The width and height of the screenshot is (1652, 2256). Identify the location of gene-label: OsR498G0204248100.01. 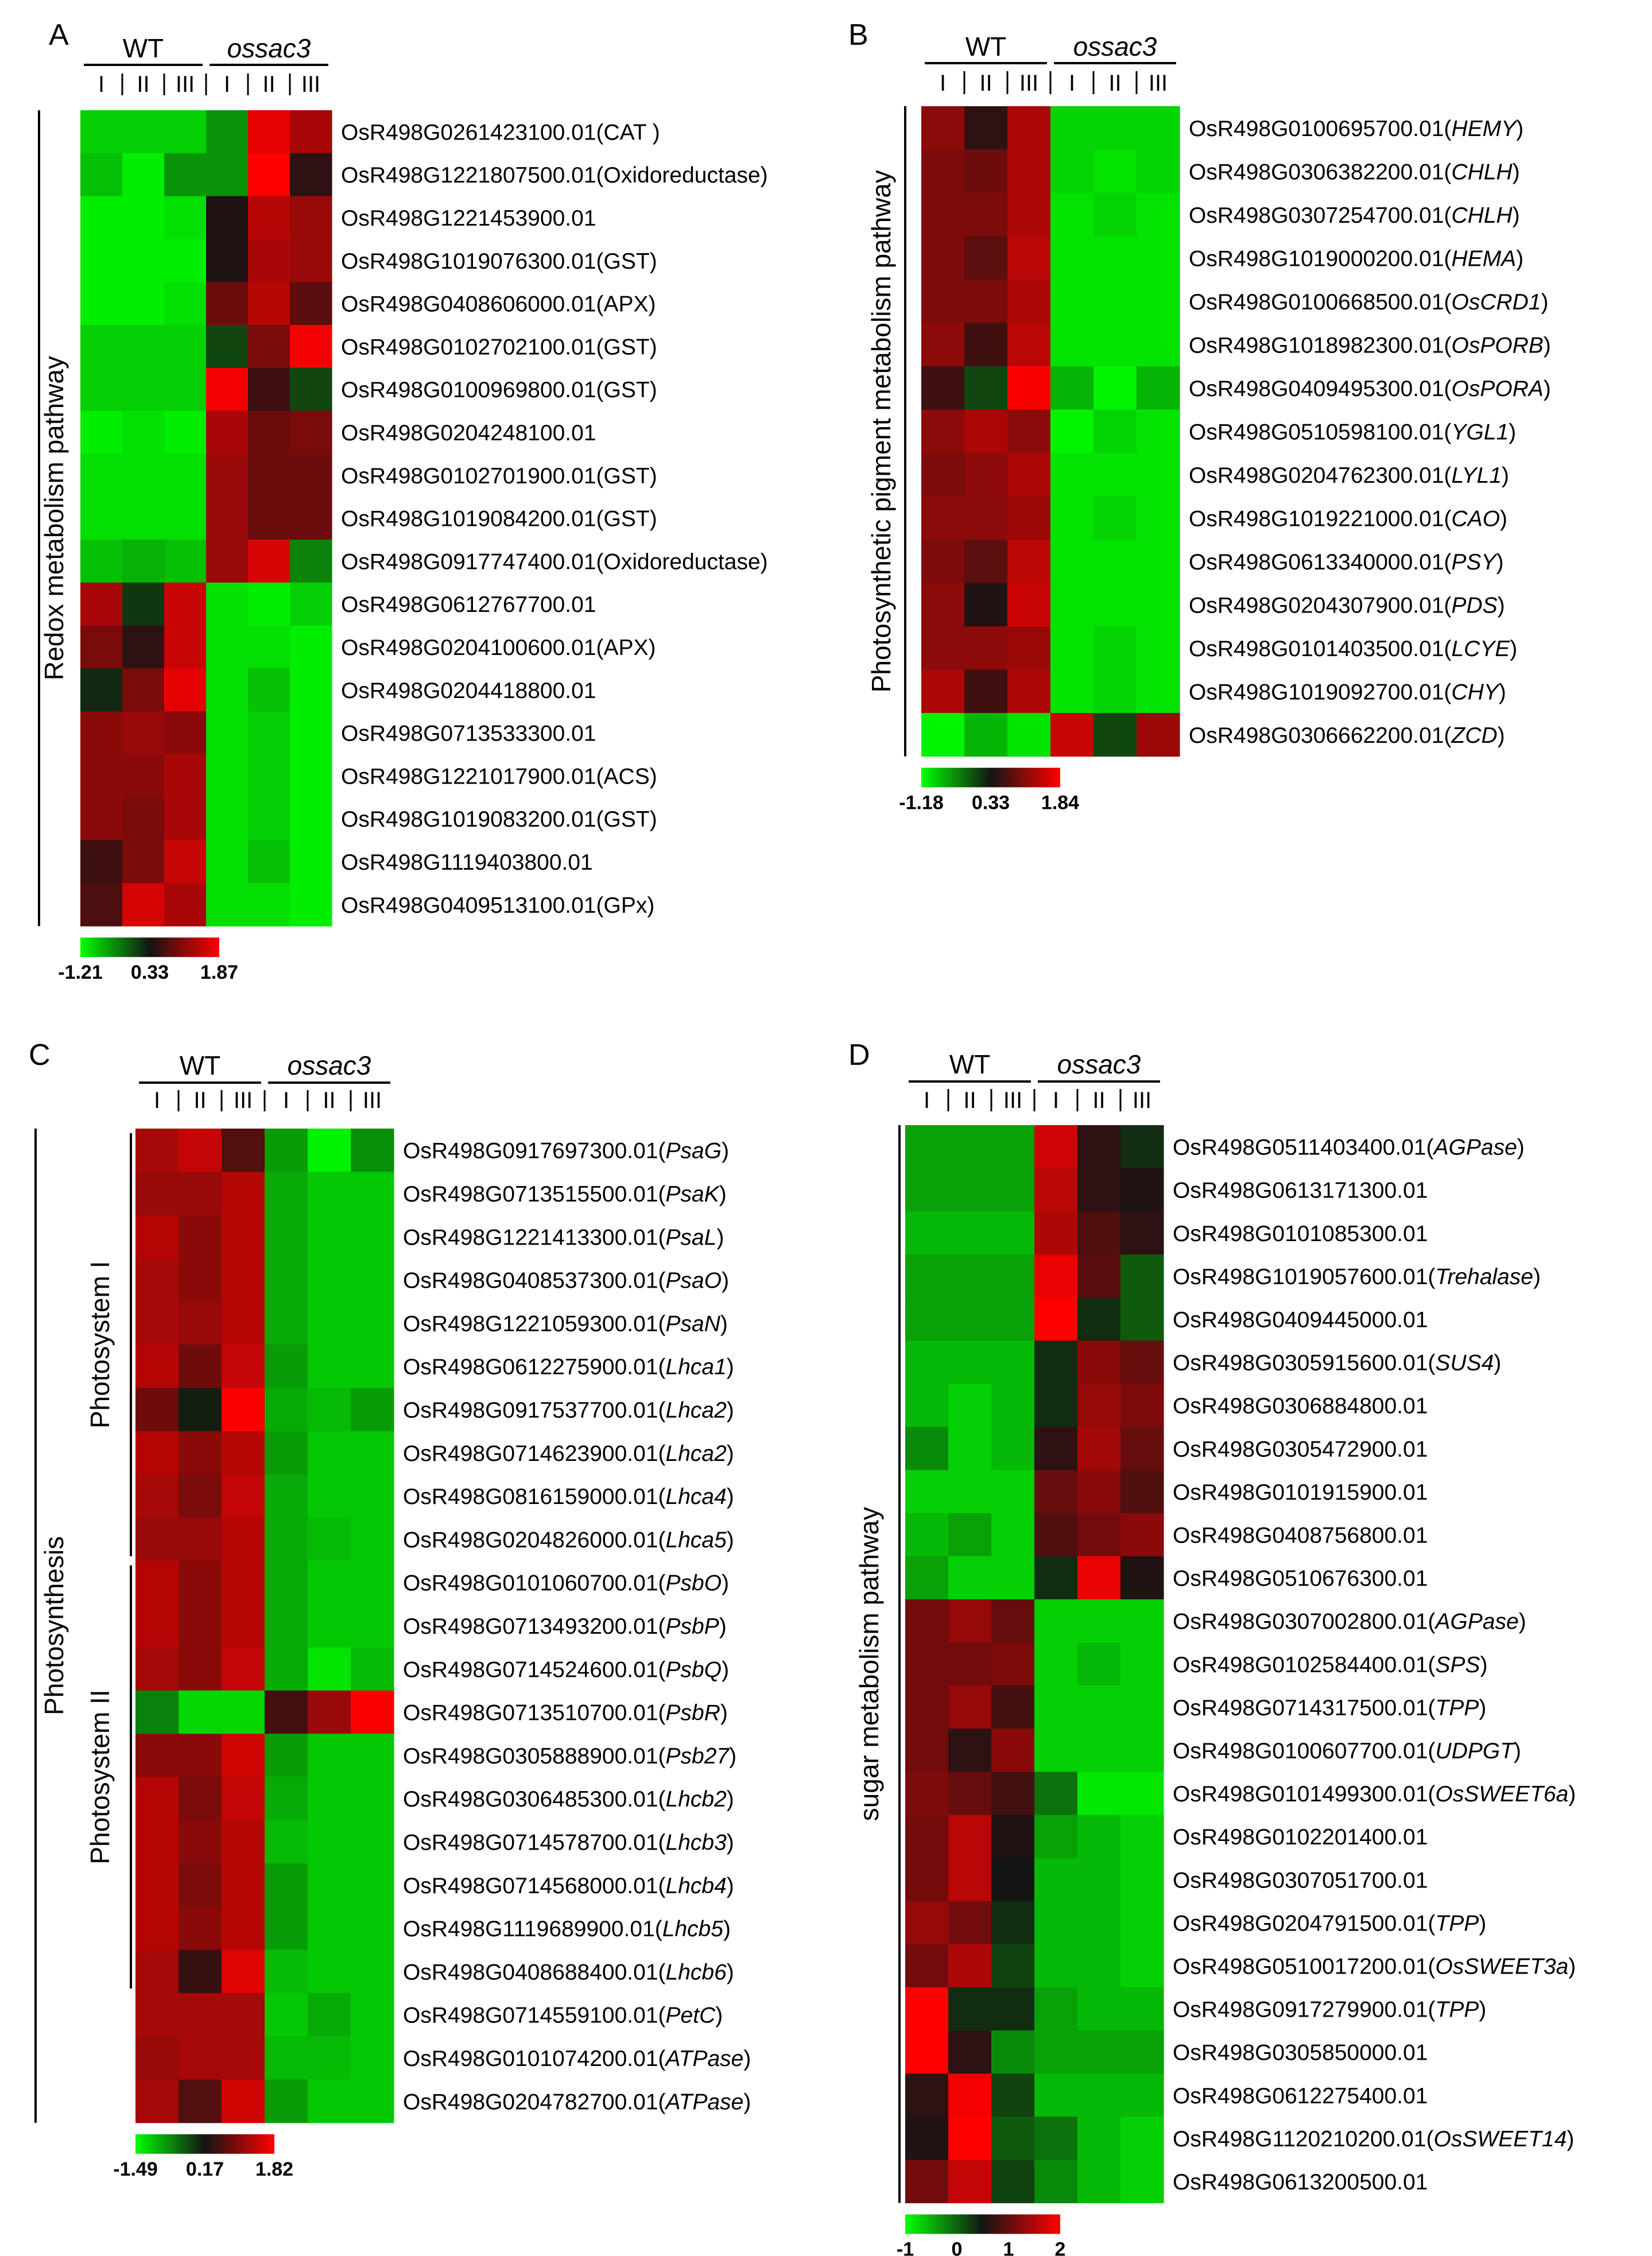
(469, 433).